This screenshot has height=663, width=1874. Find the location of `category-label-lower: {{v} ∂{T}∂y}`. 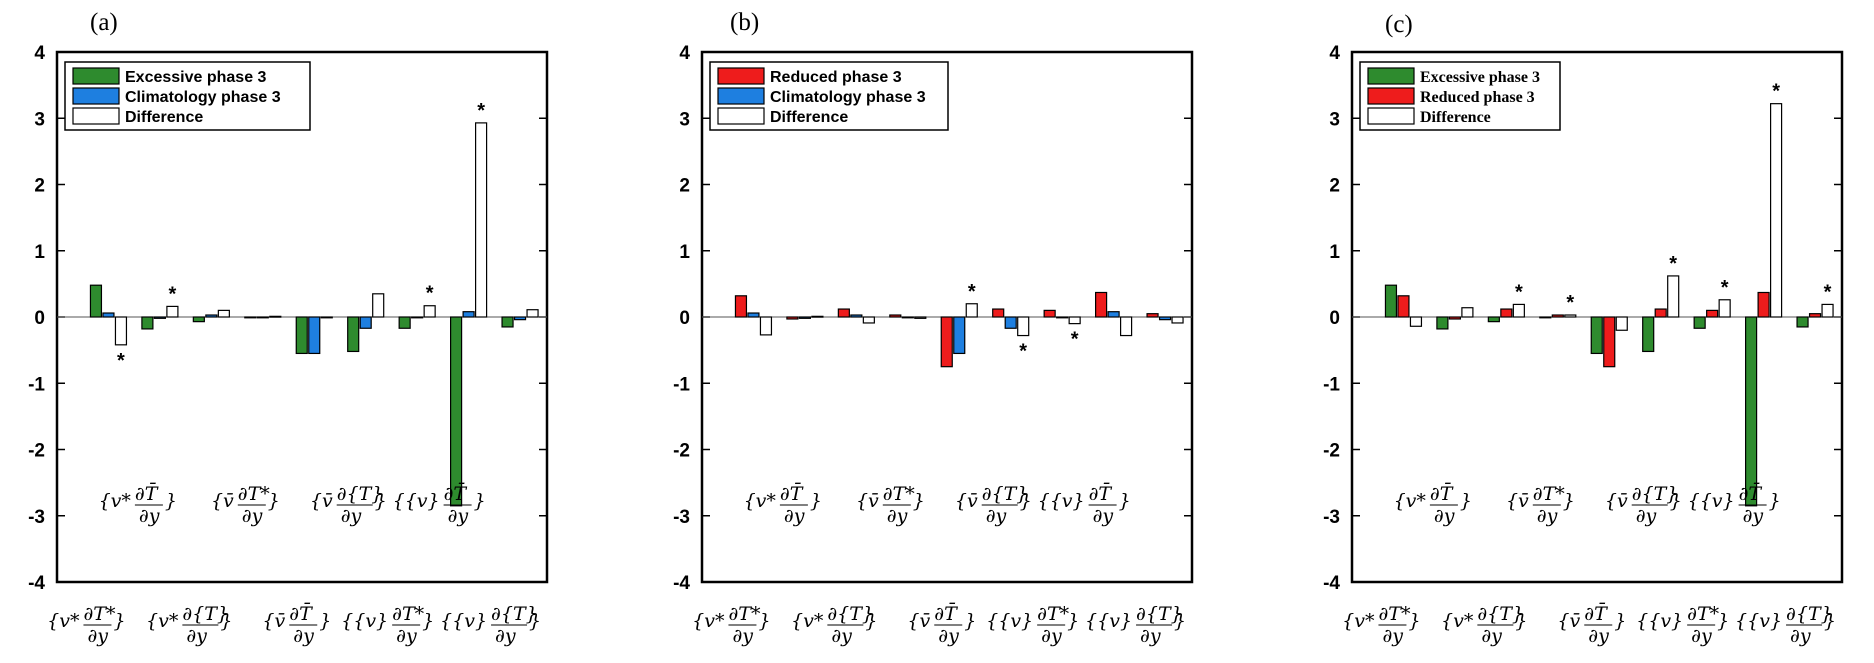

category-label-lower: {{v} ∂{T}∂y} is located at coordinates (1135, 625).